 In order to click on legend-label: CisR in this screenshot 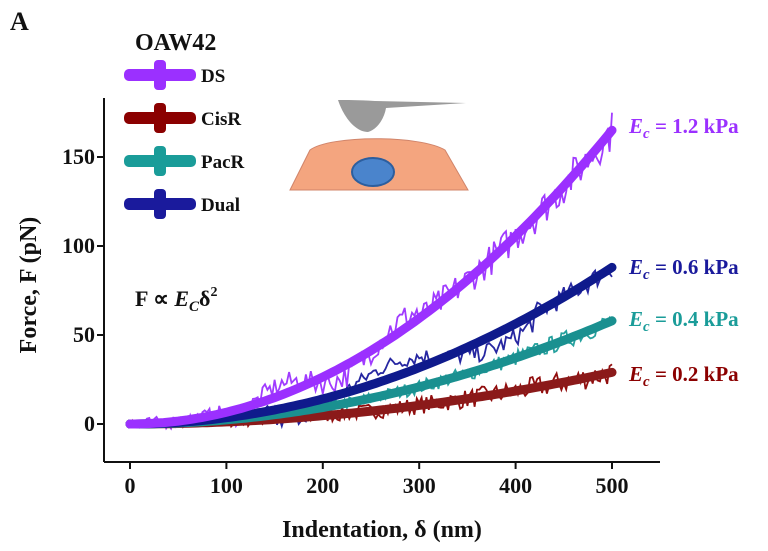, I will do `click(221, 119)`.